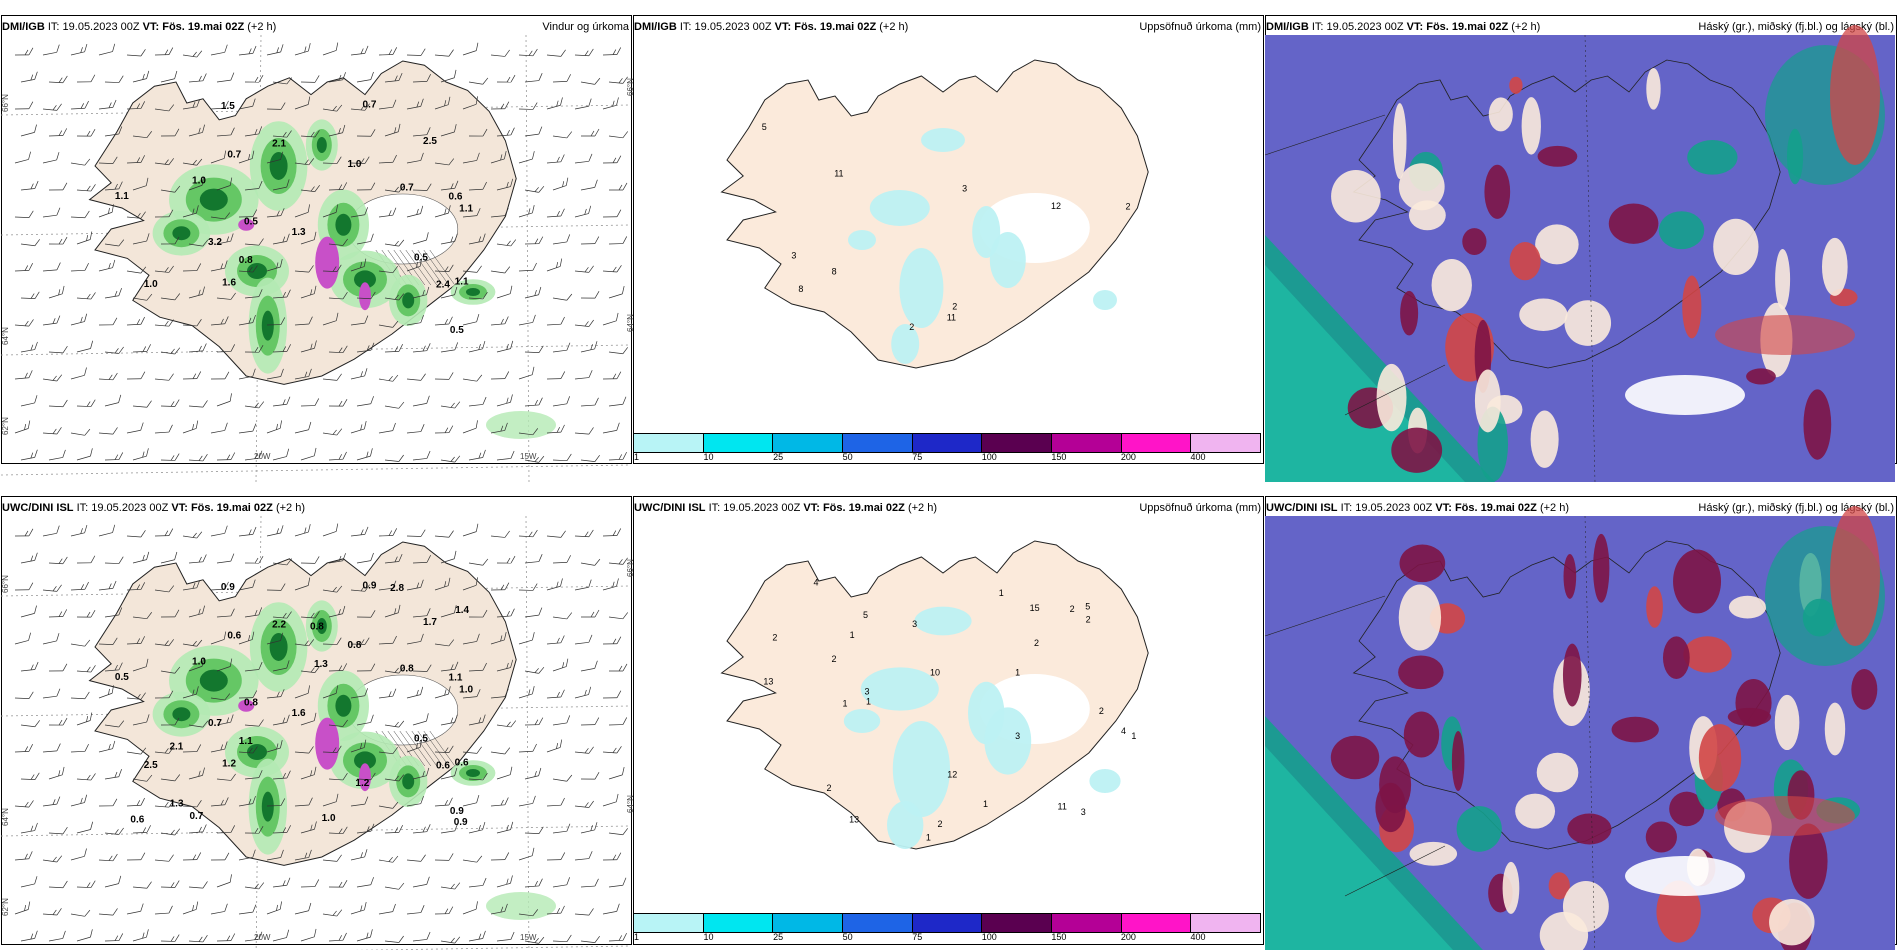  I want to click on panel-title: Vindur og úrkoma, so click(585, 27).